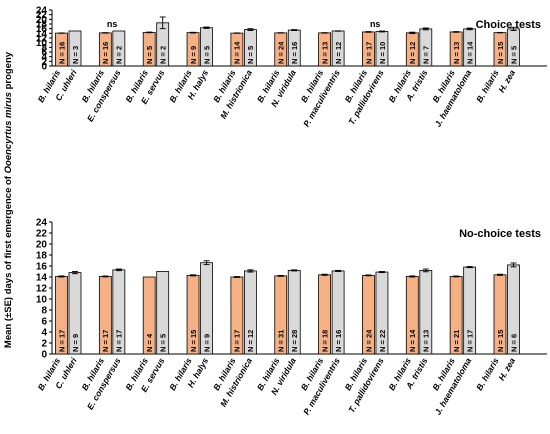 The height and width of the screenshot is (434, 550). What do you see at coordinates (500, 234) in the screenshot?
I see `panel-title: No-choice tests` at bounding box center [500, 234].